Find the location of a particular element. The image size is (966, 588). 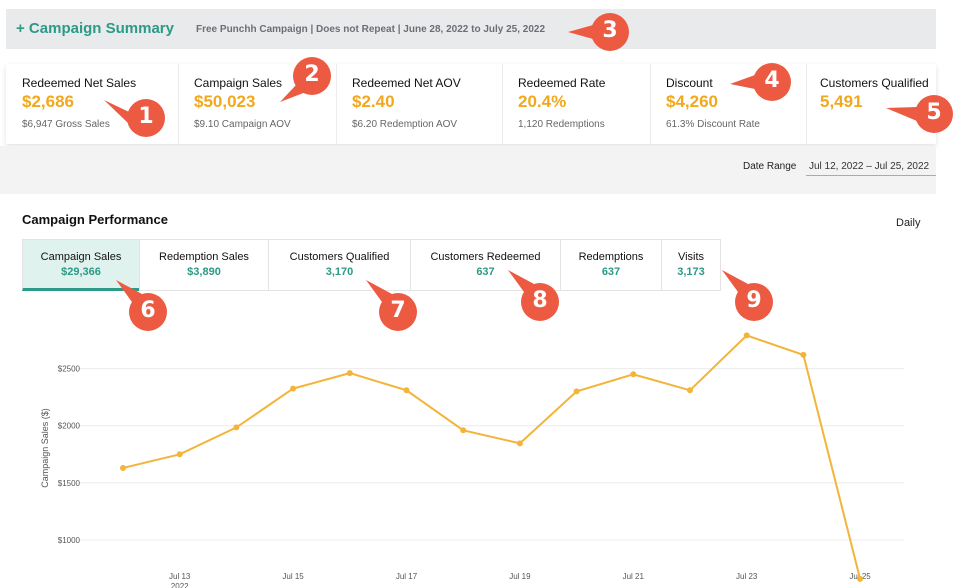

callout-number: 6 is located at coordinates (148, 310).